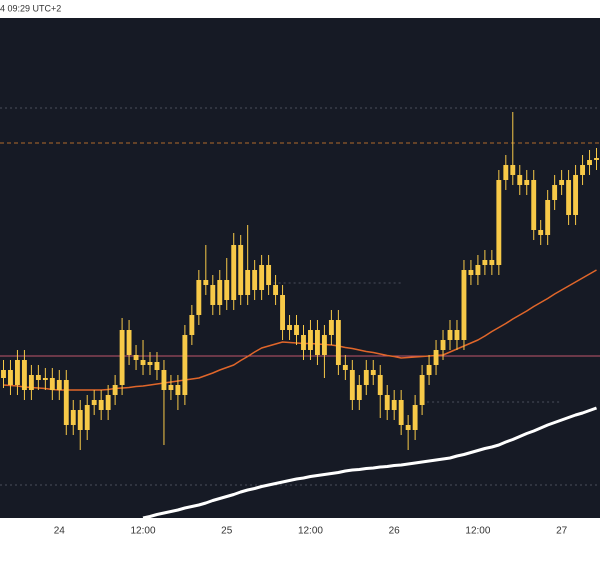  I want to click on x-axis: 24 12:00 25 12:00 26 12:00 27, so click(311, 531).